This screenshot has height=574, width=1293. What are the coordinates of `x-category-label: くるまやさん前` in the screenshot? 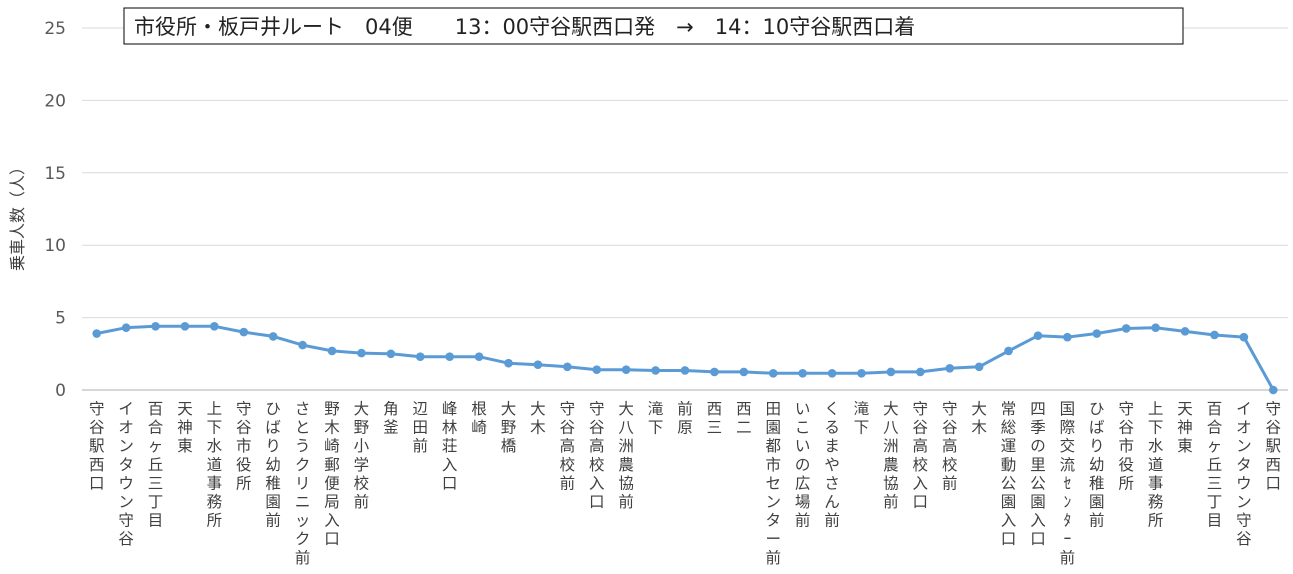 It's located at (832, 465).